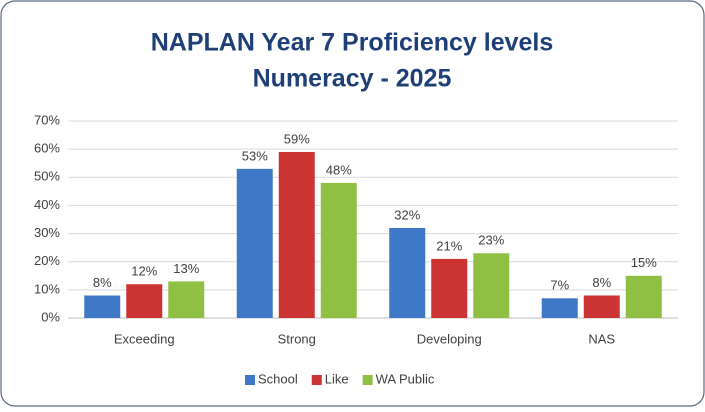 This screenshot has height=412, width=705. What do you see at coordinates (144, 338) in the screenshot?
I see `x-tick-label: Exceeding` at bounding box center [144, 338].